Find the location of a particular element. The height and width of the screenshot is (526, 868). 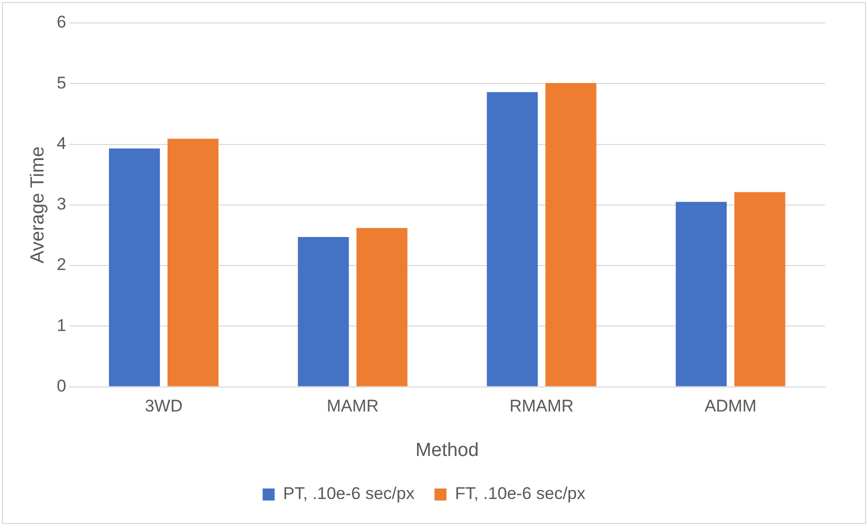

y-tick-label: 6 is located at coordinates (61, 22).